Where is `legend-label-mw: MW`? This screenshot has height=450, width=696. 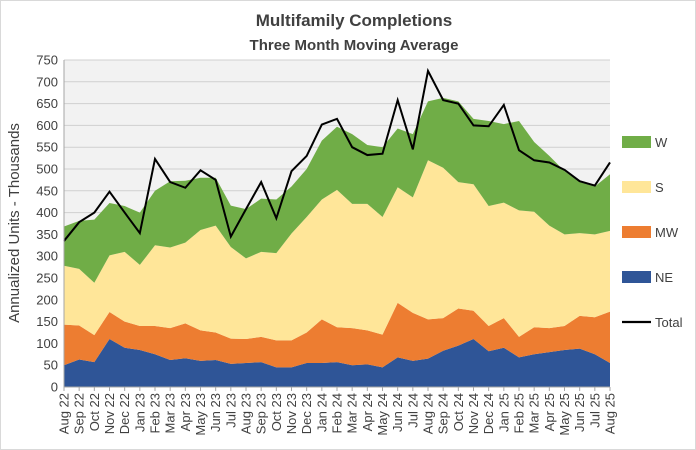
legend-label-mw: MW is located at coordinates (667, 232).